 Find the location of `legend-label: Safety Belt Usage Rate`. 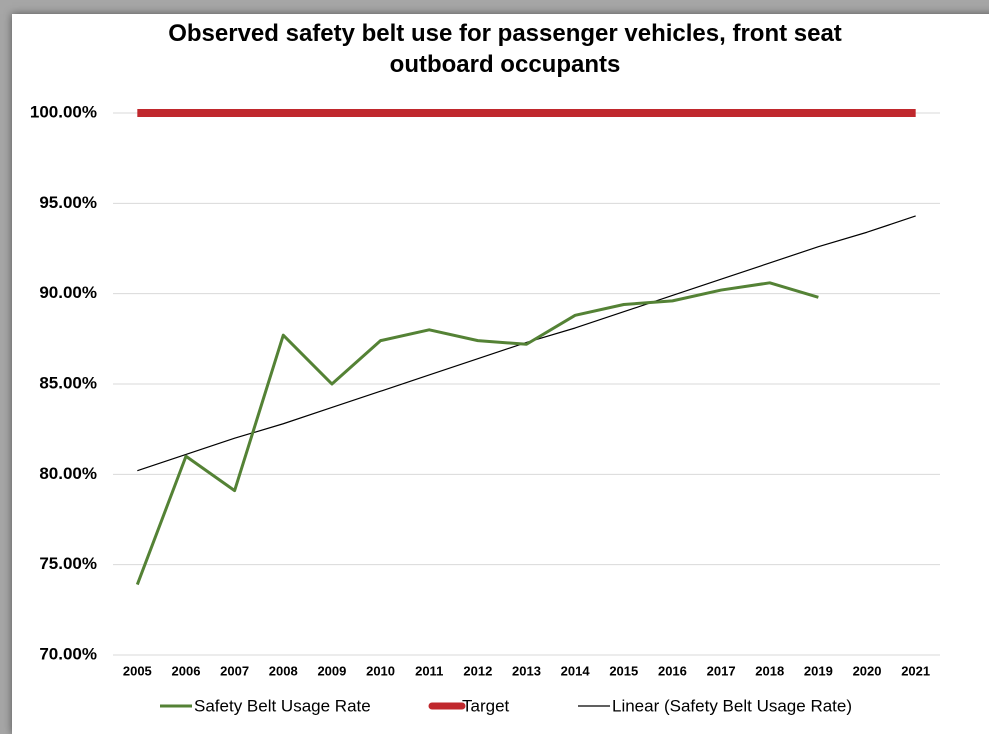

legend-label: Safety Belt Usage Rate is located at coordinates (282, 705).